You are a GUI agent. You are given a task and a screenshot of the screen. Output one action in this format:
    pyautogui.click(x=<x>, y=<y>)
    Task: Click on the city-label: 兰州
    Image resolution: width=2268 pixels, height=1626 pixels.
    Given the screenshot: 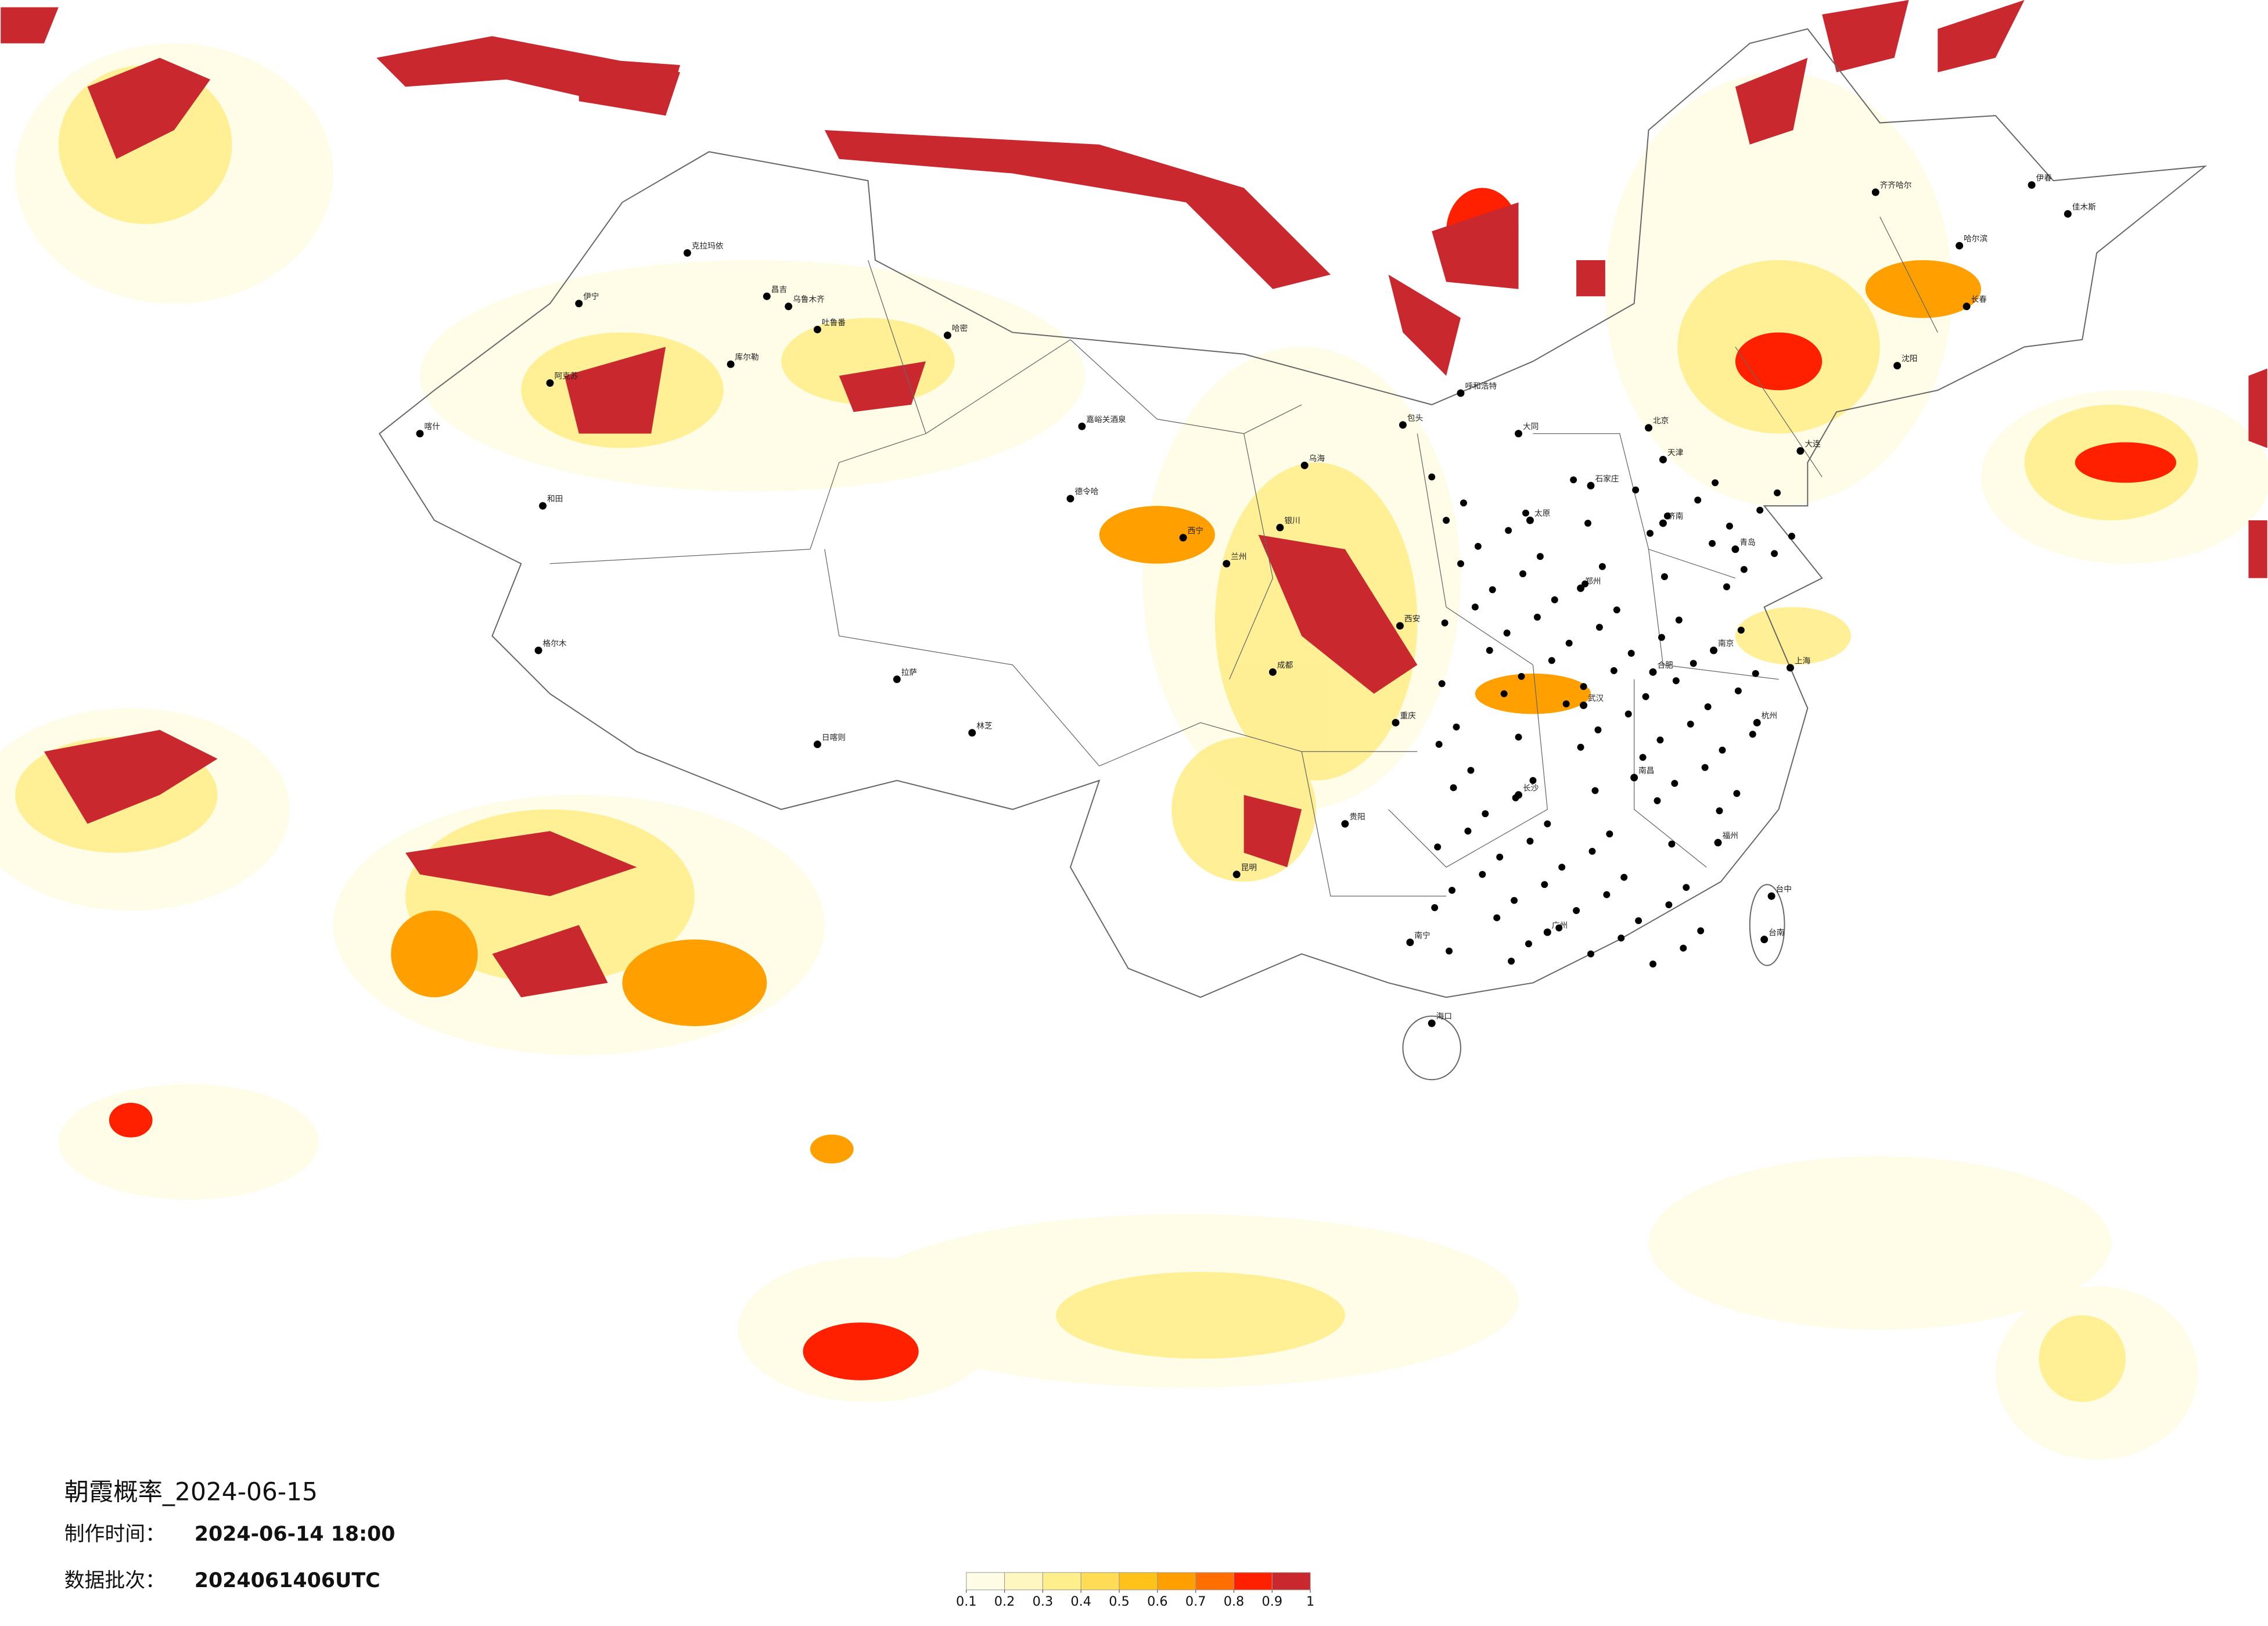 What is the action you would take?
    pyautogui.click(x=1238, y=557)
    